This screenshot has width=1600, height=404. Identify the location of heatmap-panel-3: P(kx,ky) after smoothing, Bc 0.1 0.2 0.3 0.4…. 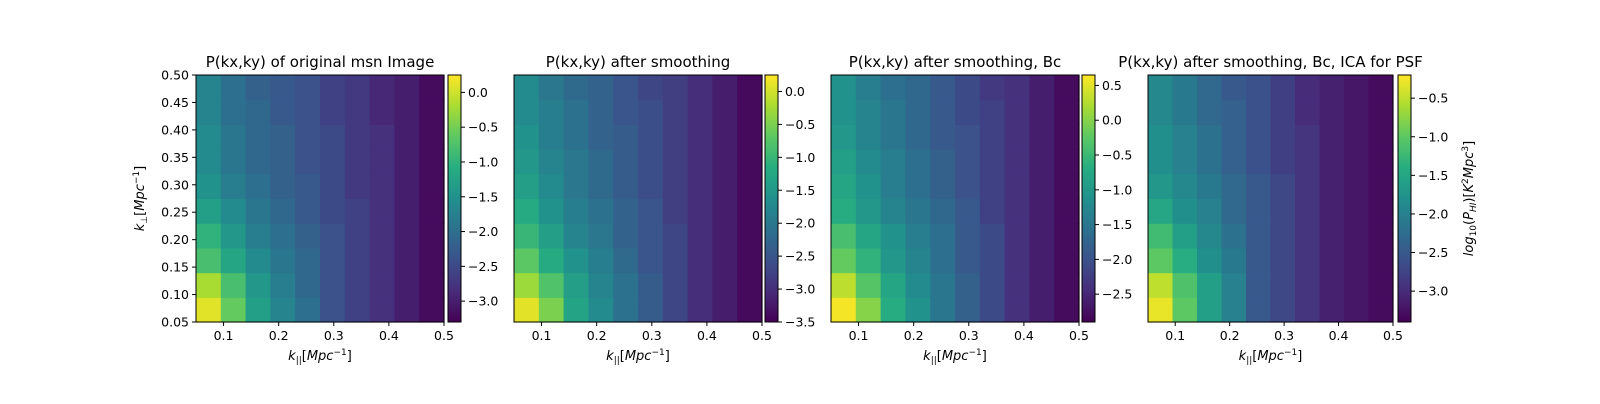
(981, 209).